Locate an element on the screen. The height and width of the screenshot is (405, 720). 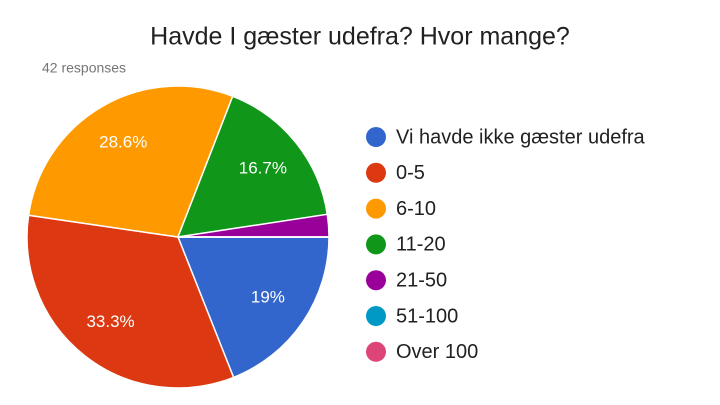
data-label: 33.3% is located at coordinates (110, 321).